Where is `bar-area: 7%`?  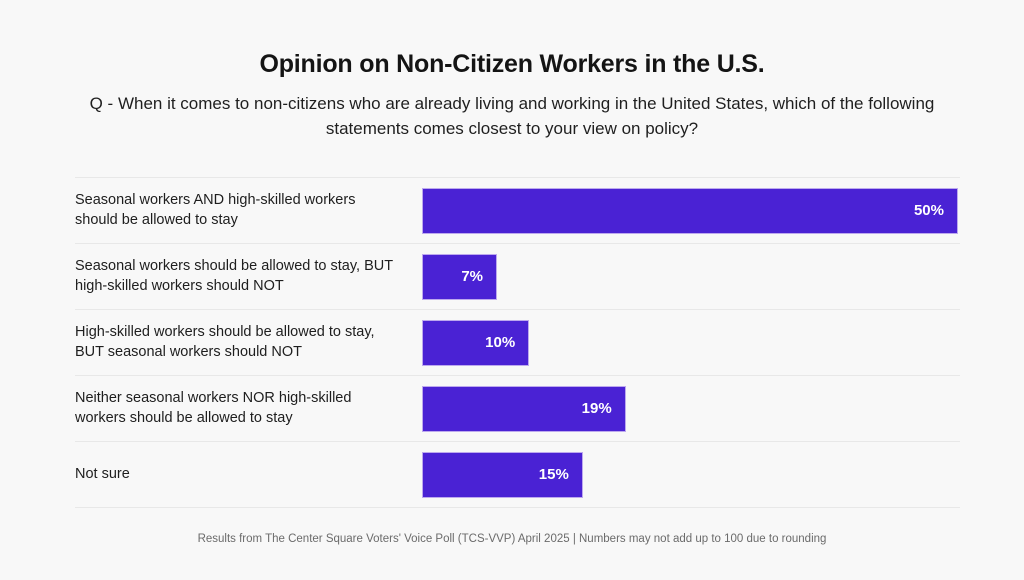
bar-area: 7% is located at coordinates (691, 276).